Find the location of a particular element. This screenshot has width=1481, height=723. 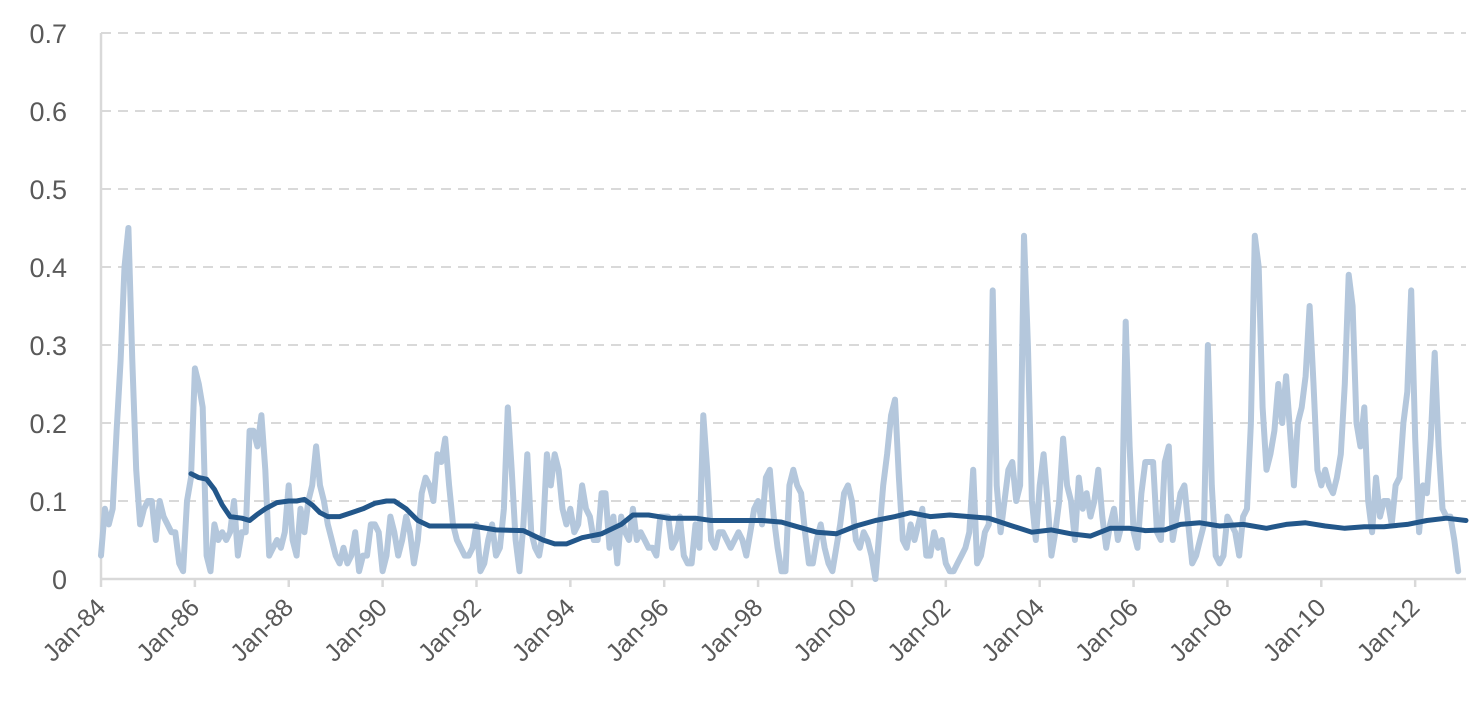

y-axis-tick-labels: 0 0.1 0.2 0.3 0.4 0.5 0.6 0.7 is located at coordinates (48, 307).